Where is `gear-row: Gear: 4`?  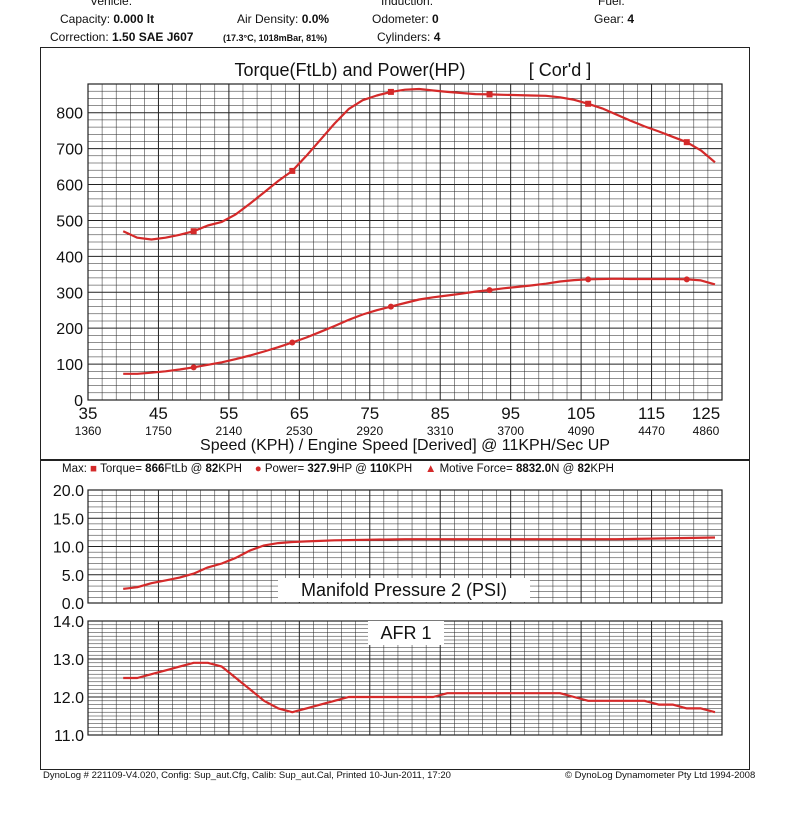 gear-row: Gear: 4 is located at coordinates (614, 19).